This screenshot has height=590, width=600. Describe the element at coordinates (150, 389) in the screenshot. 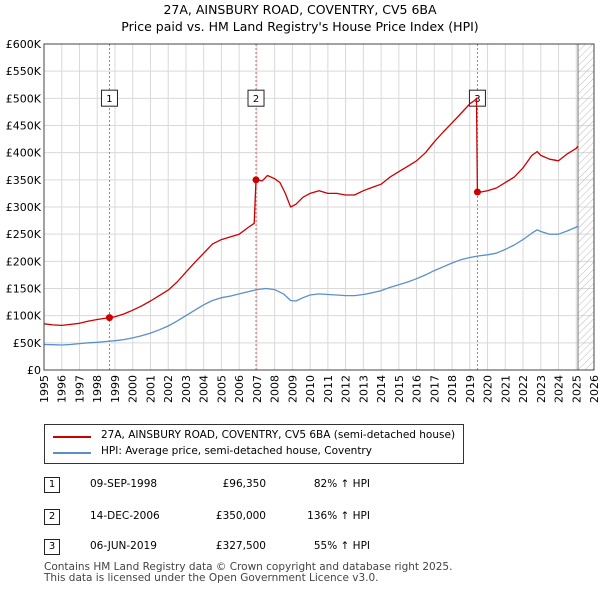

I see `x-tick-label: 2001` at that location.